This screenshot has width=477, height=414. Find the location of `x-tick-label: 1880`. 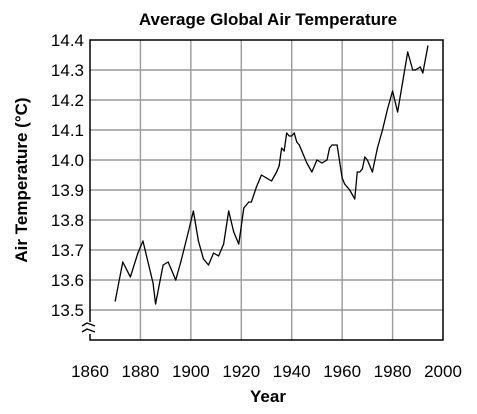

x-tick-label: 1880 is located at coordinates (141, 371).